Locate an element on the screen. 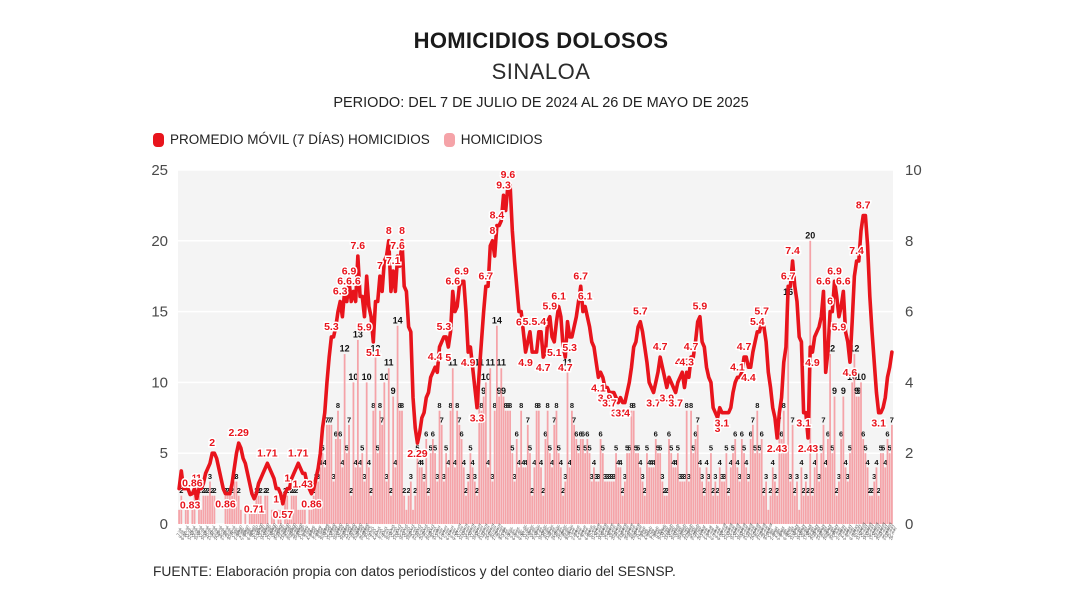 The image size is (1082, 607). date-tick-label: 22-mar is located at coordinates (749, 529).